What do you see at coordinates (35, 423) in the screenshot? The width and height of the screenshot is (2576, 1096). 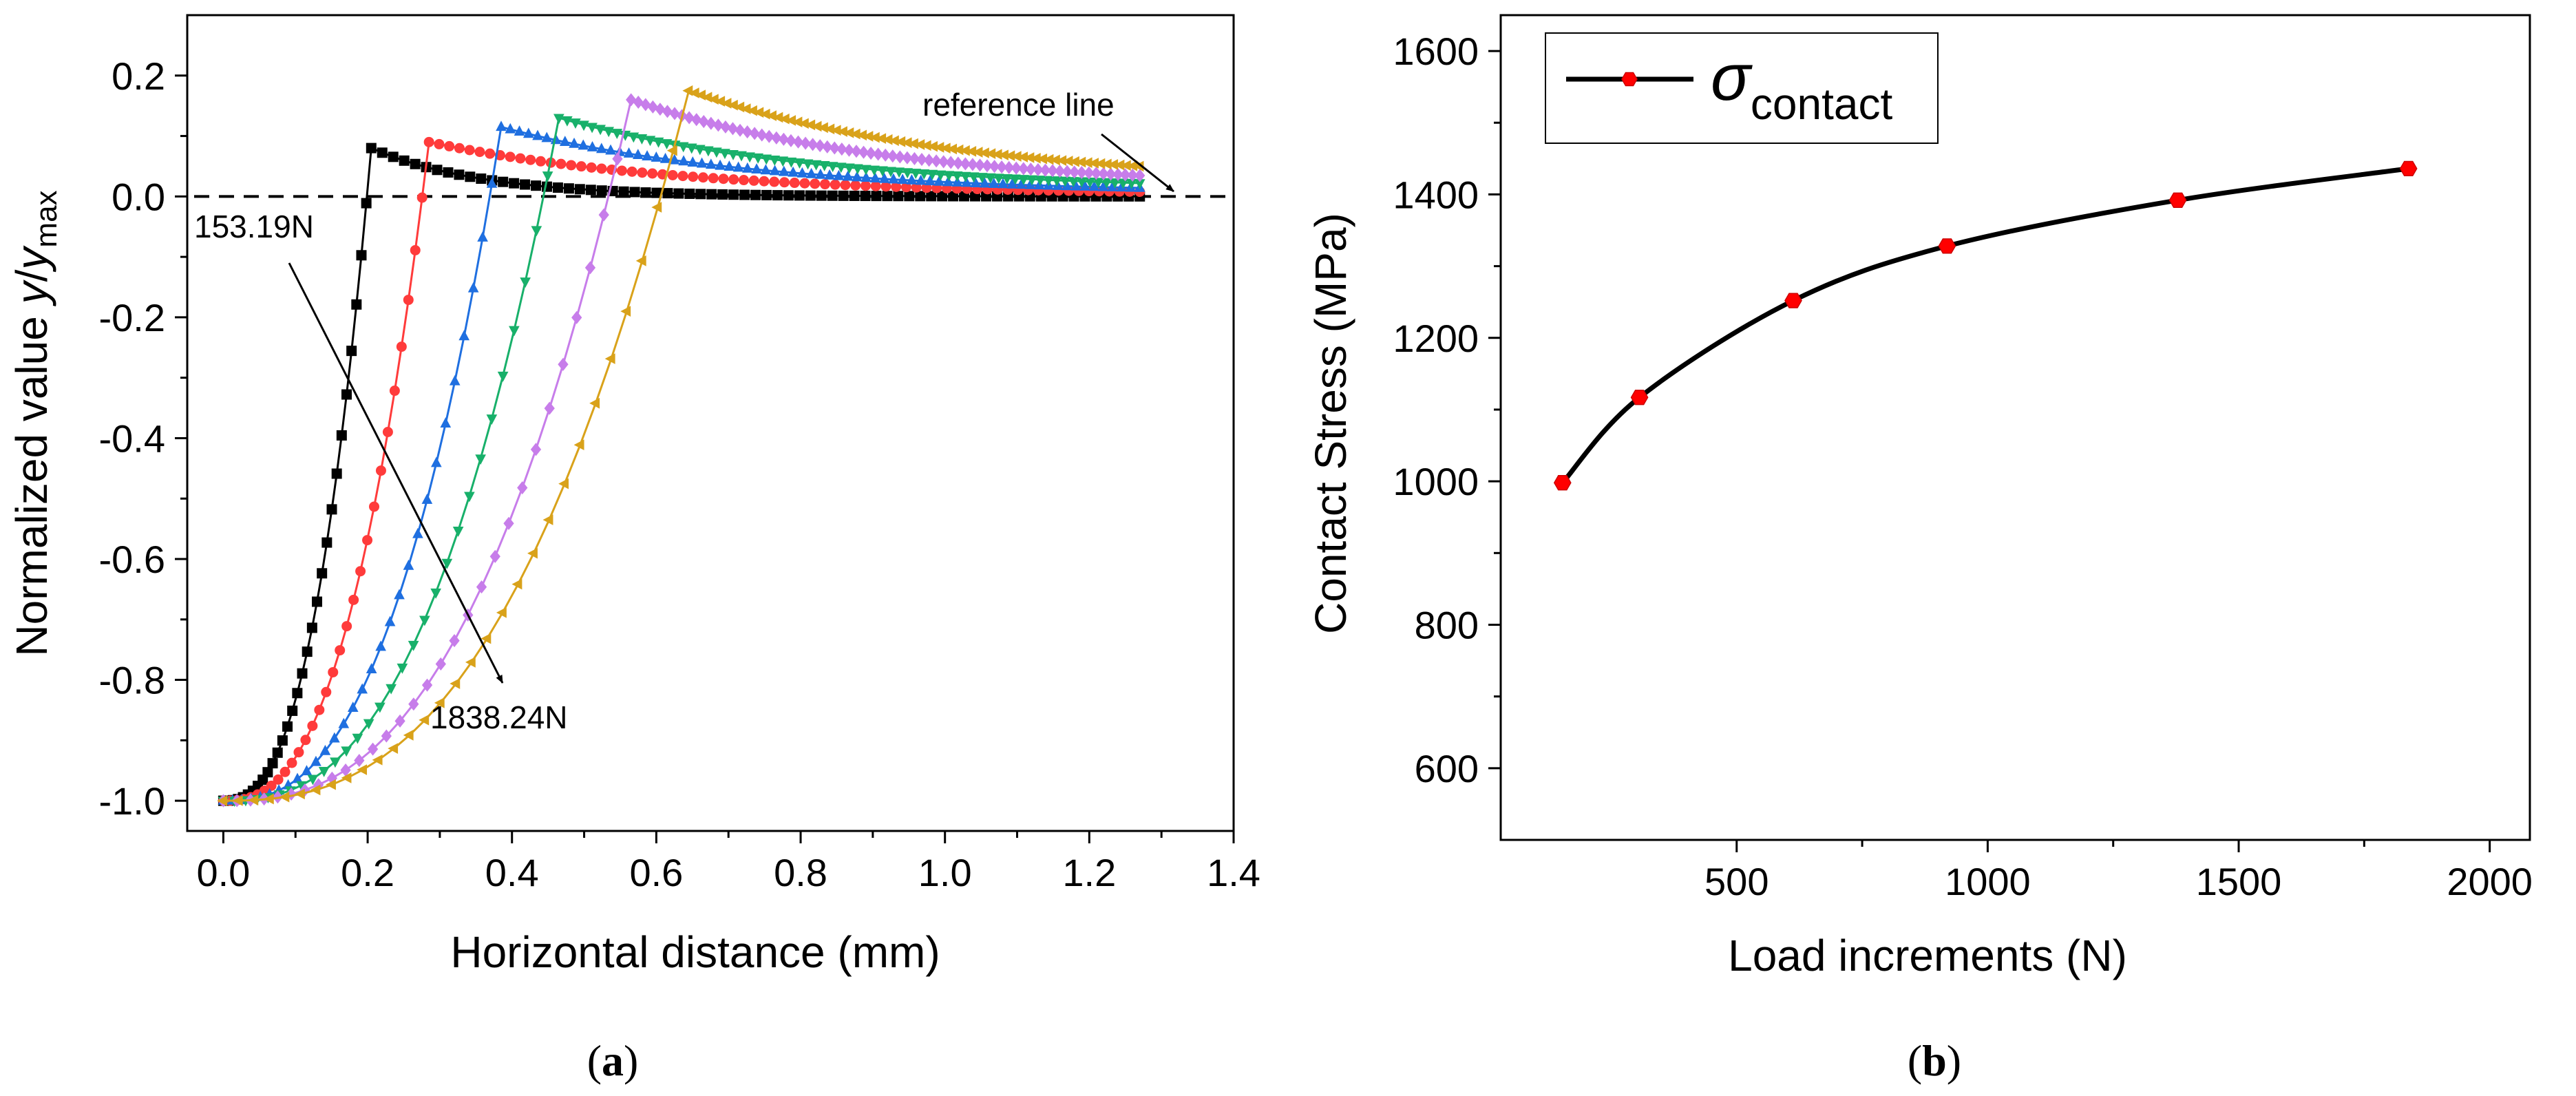 I see `panel-a-y-axis-title: Normalized value y/ymax` at bounding box center [35, 423].